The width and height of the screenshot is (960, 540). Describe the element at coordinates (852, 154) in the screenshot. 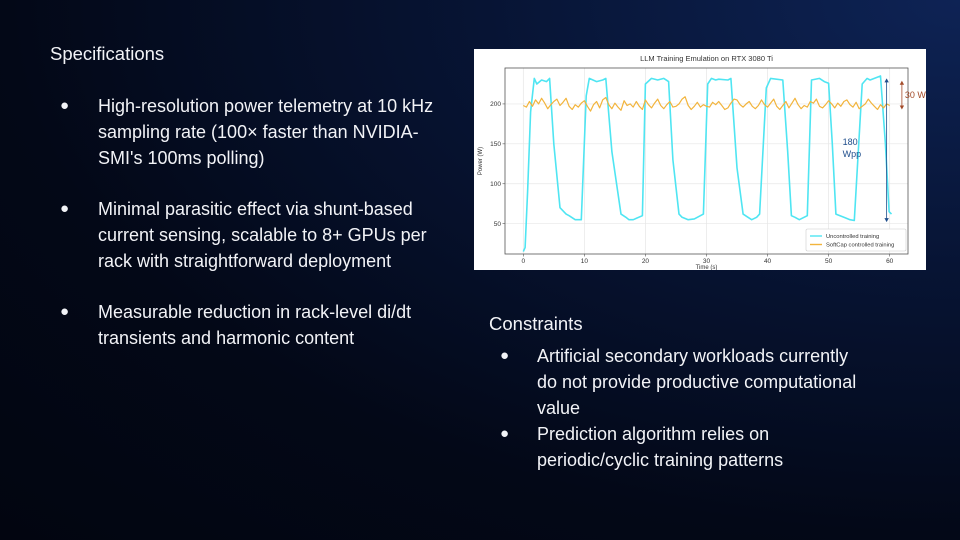

I see `annotation-label: Wpp` at that location.